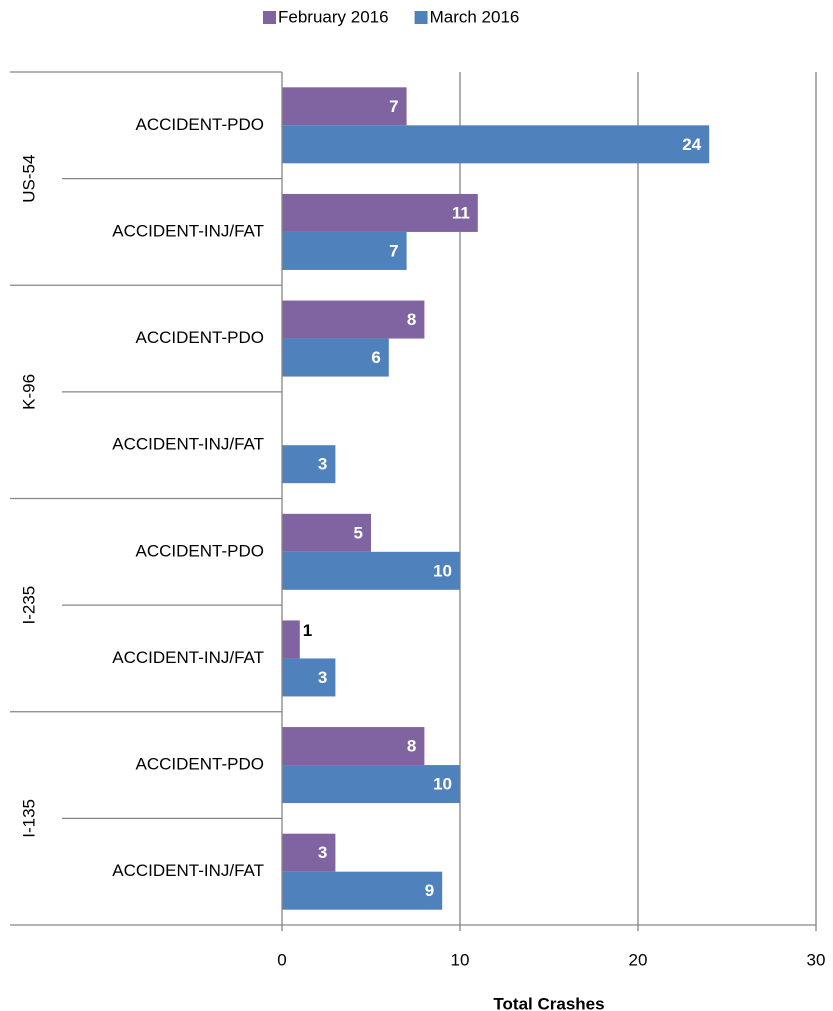 This screenshot has width=833, height=1011. I want to click on group-label: I-135, so click(28, 818).